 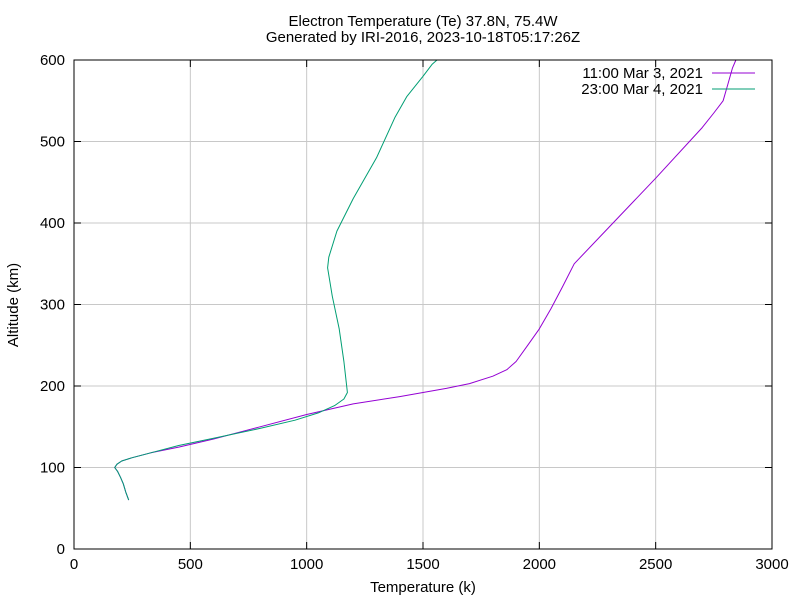 I want to click on legend-label-2: 23:00 Mar 4, 2021, so click(x=642, y=89).